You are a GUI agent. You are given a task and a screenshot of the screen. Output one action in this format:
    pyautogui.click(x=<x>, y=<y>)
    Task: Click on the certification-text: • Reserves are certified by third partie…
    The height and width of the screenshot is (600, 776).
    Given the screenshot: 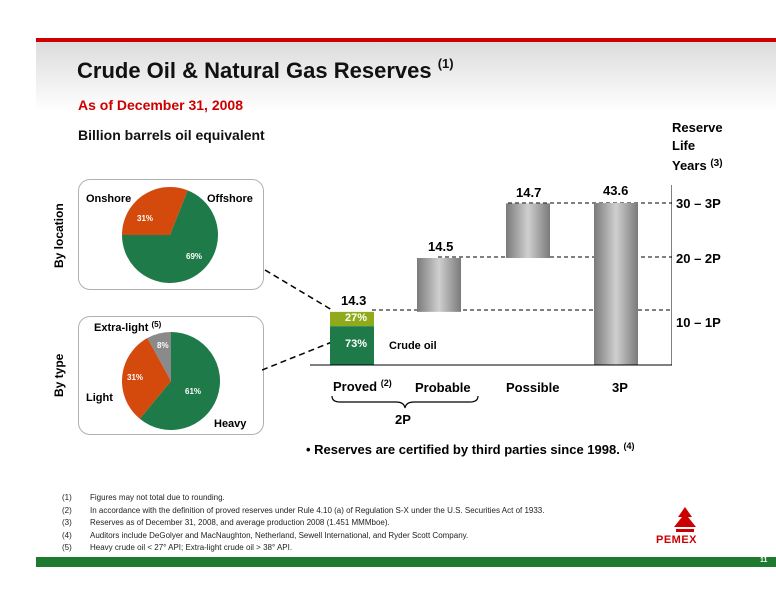 What is the action you would take?
    pyautogui.click(x=463, y=449)
    